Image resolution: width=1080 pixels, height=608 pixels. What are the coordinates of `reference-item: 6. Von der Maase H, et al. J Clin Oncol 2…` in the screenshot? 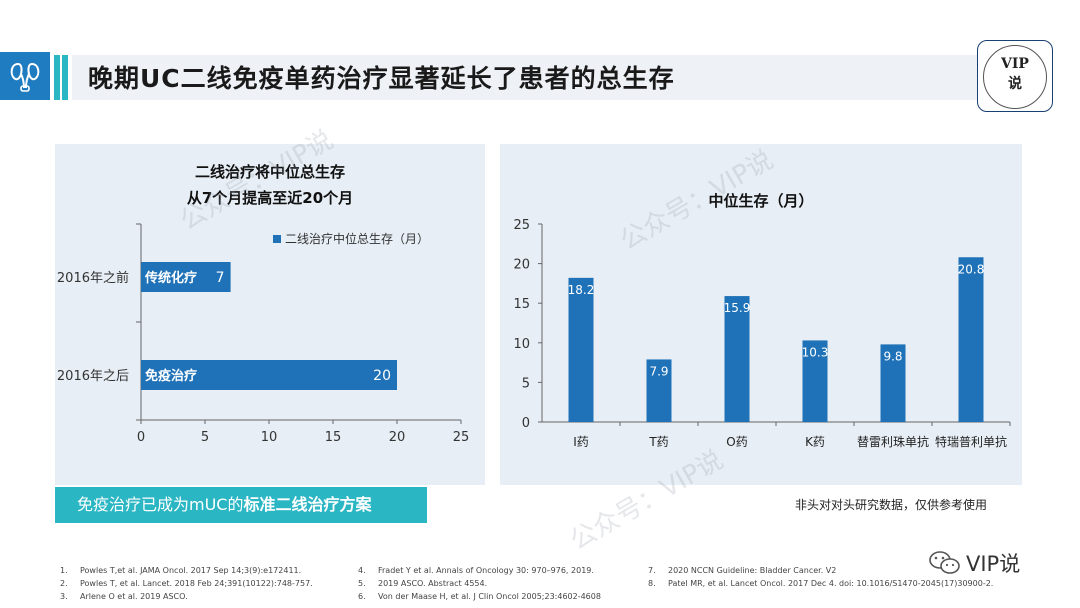 It's located at (479, 596).